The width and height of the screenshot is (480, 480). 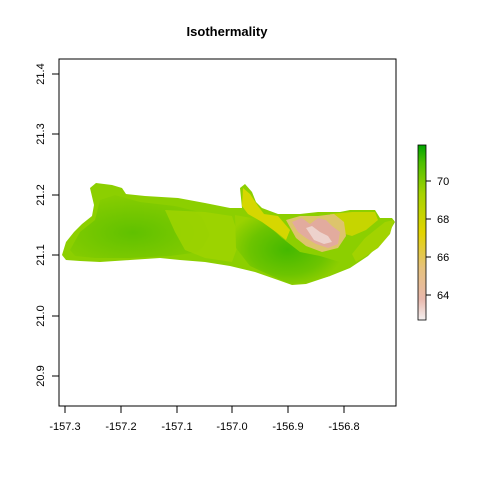 I want to click on chart-title: Isothermality, so click(x=228, y=31).